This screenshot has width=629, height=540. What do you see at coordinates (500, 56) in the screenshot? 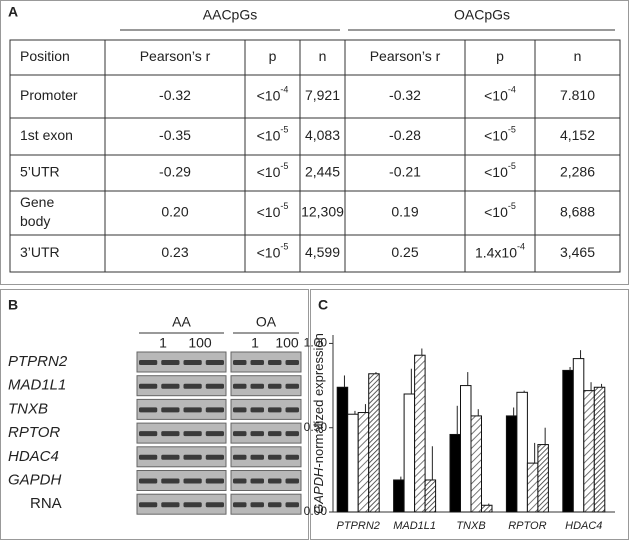
I see `table-cell: p` at bounding box center [500, 56].